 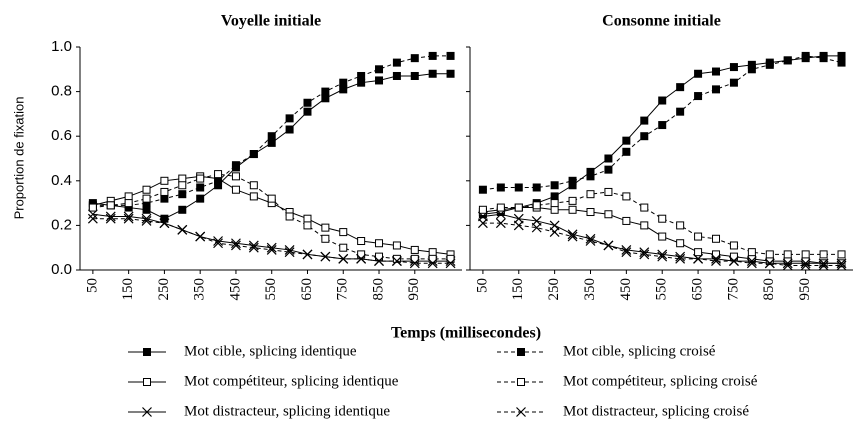 I want to click on x-tick-label: 150, so click(x=518, y=289).